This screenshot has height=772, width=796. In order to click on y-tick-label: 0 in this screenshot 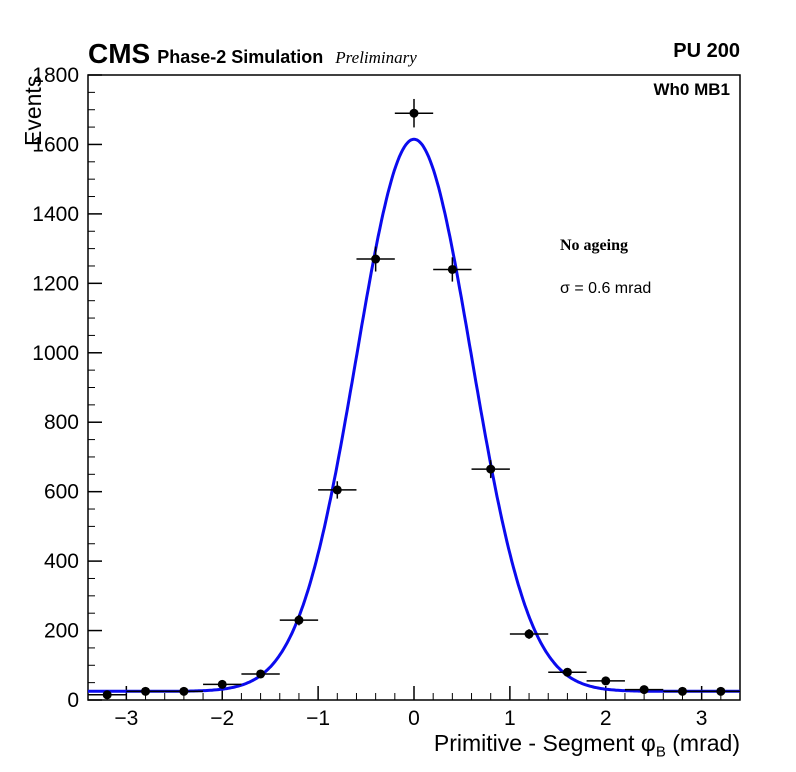, I will do `click(73, 700)`.